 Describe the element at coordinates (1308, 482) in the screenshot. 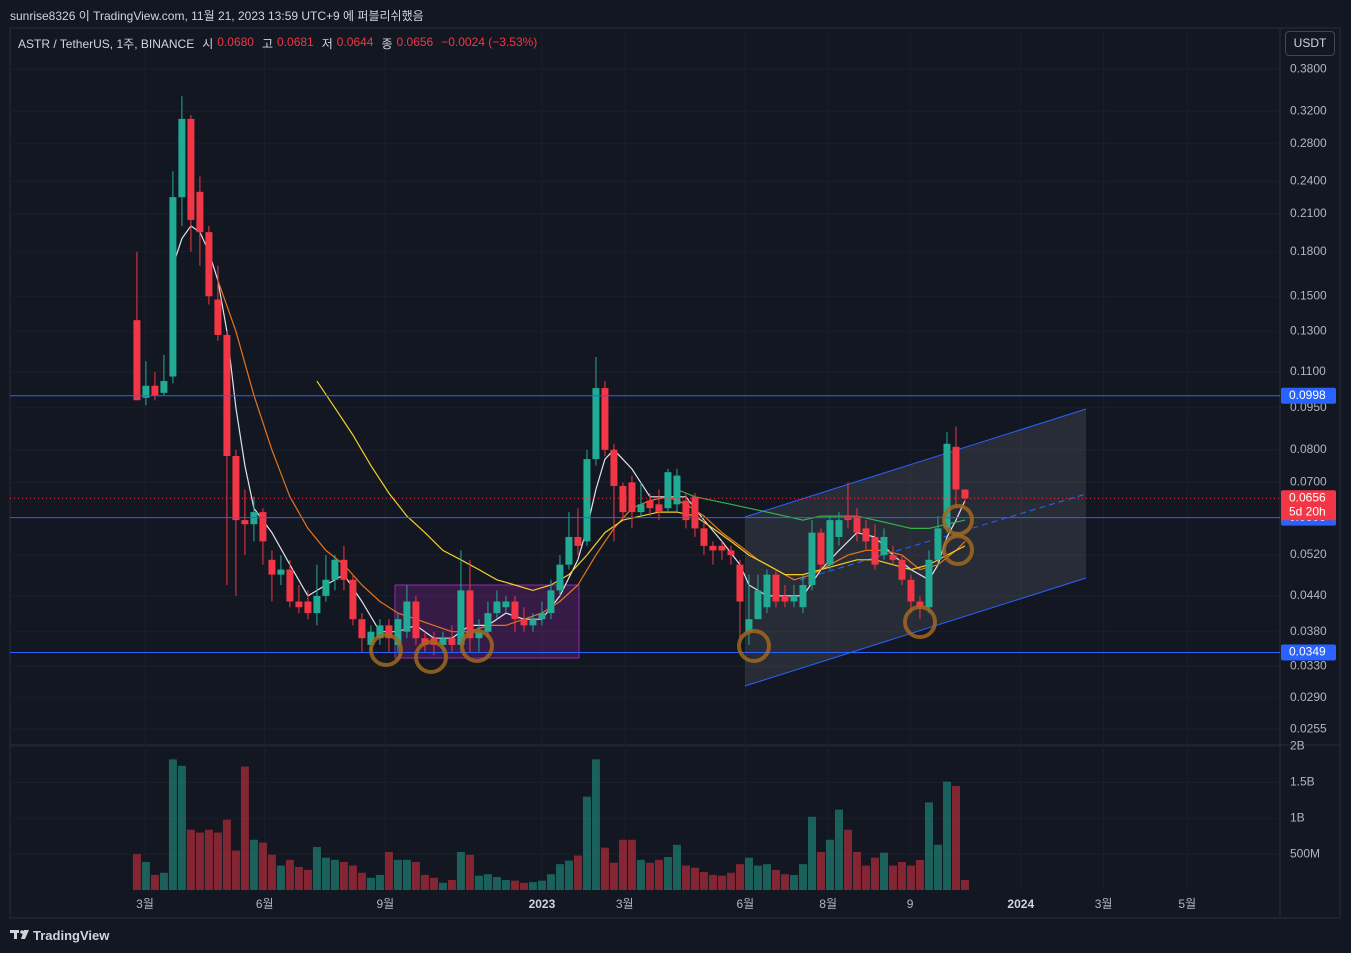

I see `y-tick-label: 0.0700` at that location.